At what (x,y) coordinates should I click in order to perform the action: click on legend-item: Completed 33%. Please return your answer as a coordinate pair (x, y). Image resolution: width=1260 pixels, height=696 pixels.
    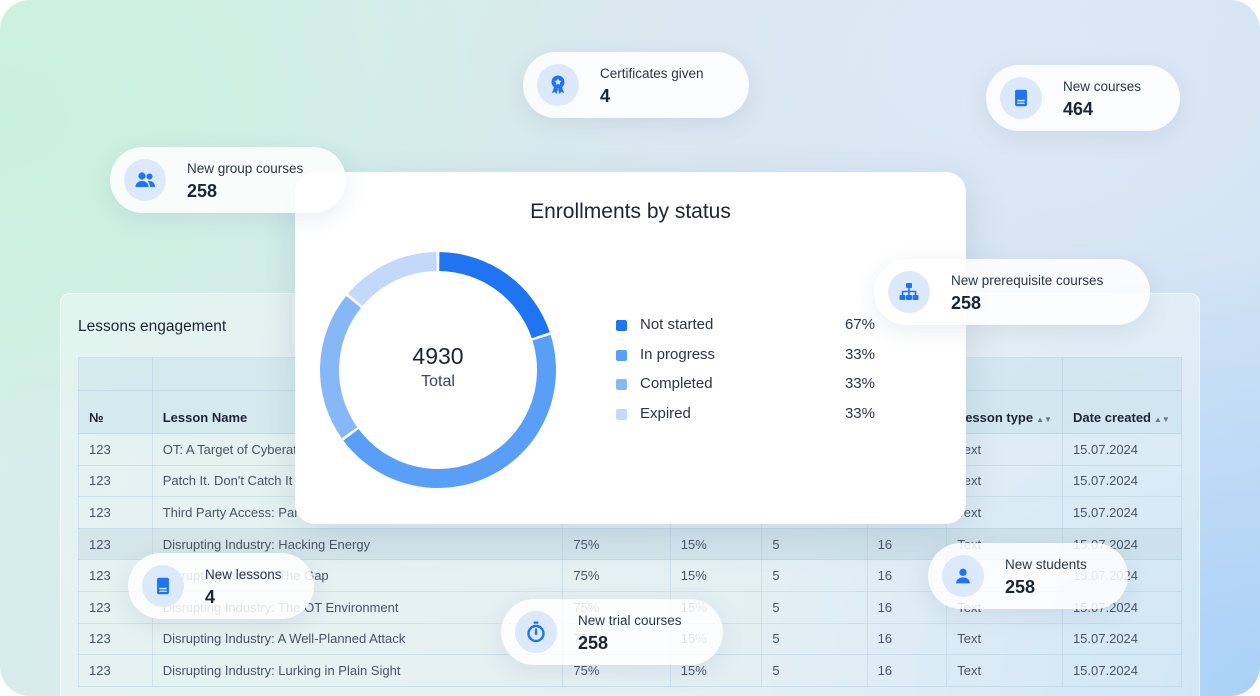
    Looking at the image, I should click on (745, 390).